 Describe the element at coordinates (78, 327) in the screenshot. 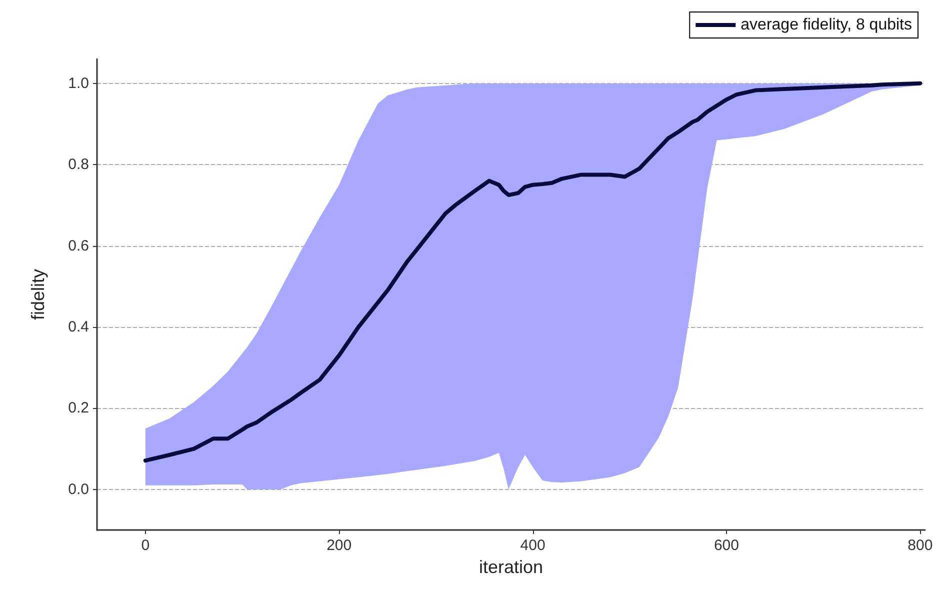

I see `y-tick-label: 0.4` at that location.